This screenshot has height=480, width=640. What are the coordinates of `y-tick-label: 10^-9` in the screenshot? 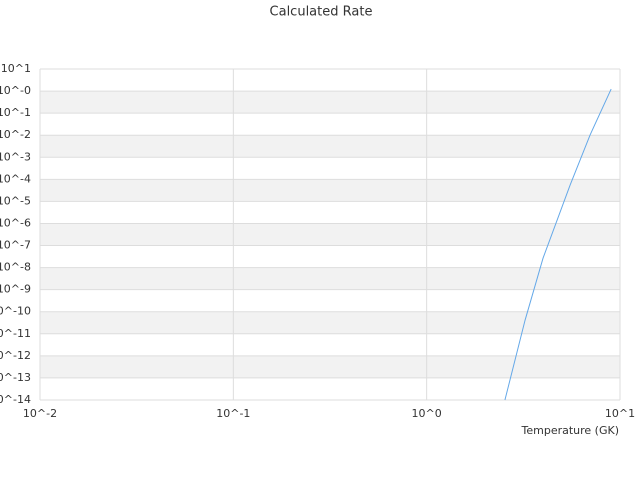 It's located at (15, 289).